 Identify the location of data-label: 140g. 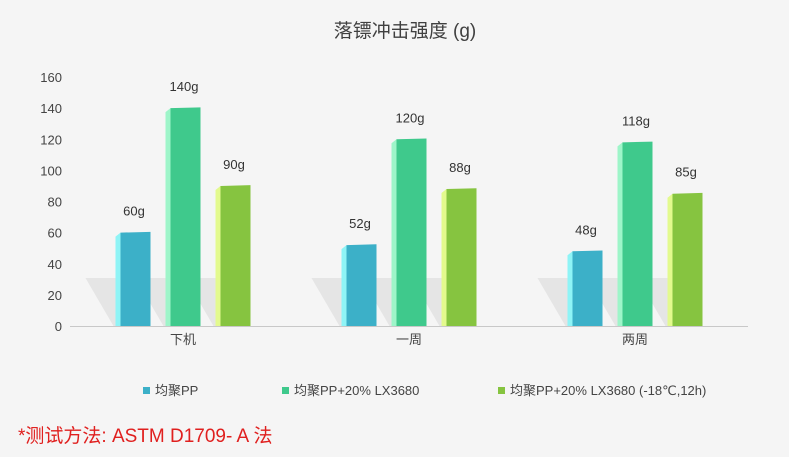
(184, 86).